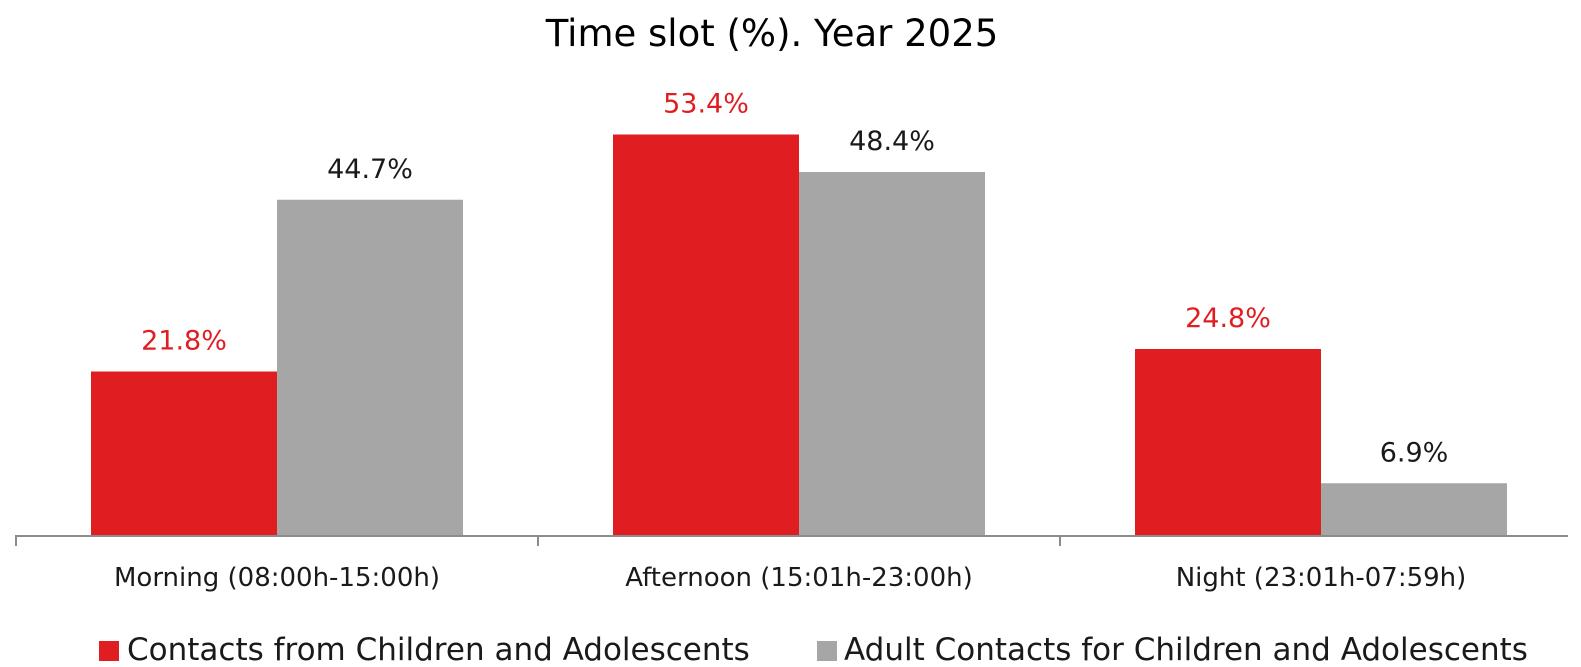 The image size is (1581, 667). I want to click on value-label-children-2: 53.4%, so click(706, 104).